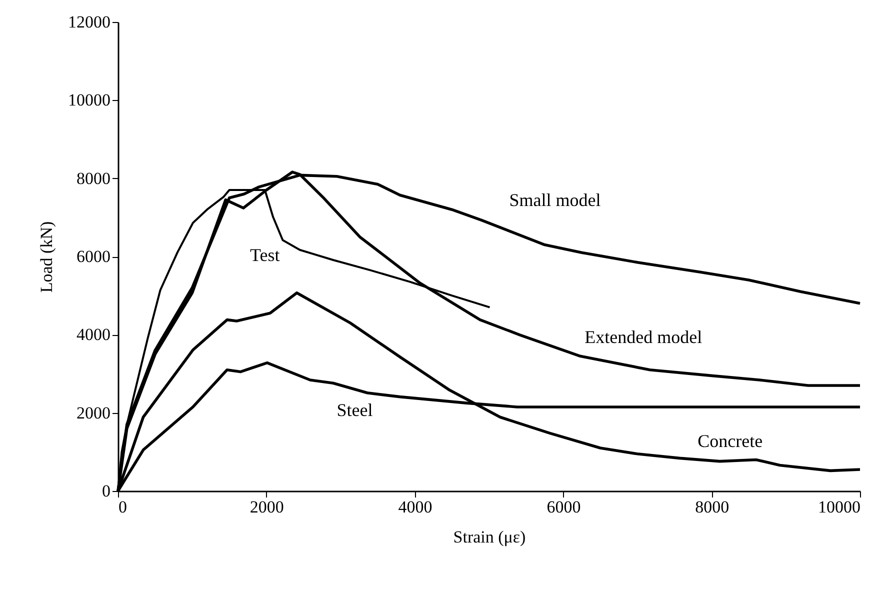 This screenshot has height=594, width=893. Describe the element at coordinates (93, 412) in the screenshot. I see `y-tick-label: 2000` at that location.